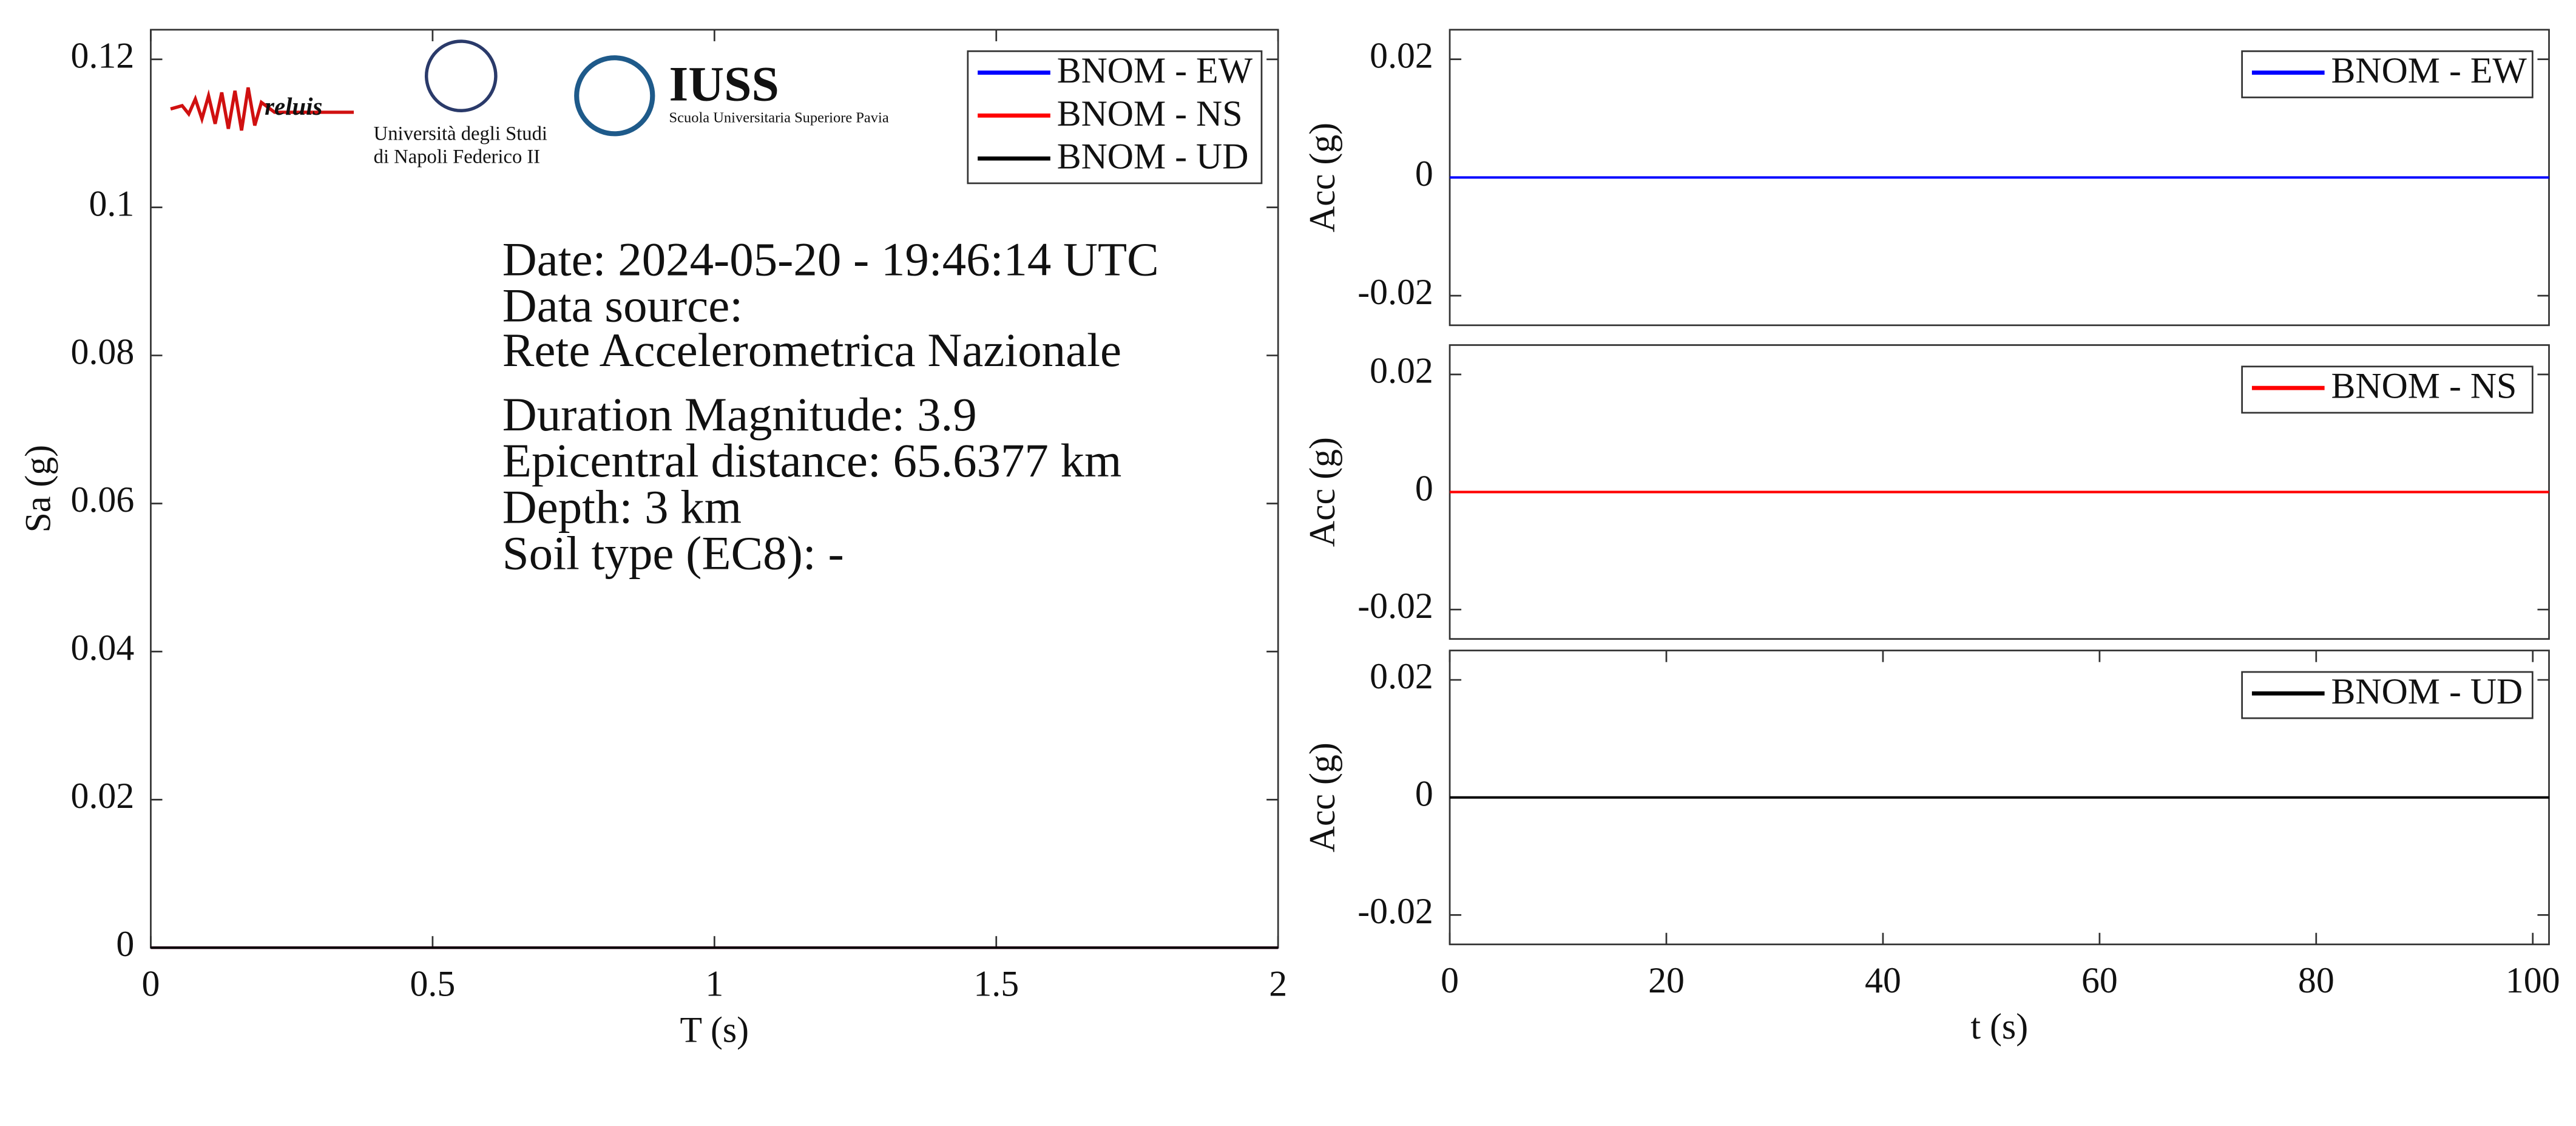 The image size is (2576, 1126). What do you see at coordinates (714, 1029) in the screenshot?
I see `x-axis-label: T (s)` at bounding box center [714, 1029].